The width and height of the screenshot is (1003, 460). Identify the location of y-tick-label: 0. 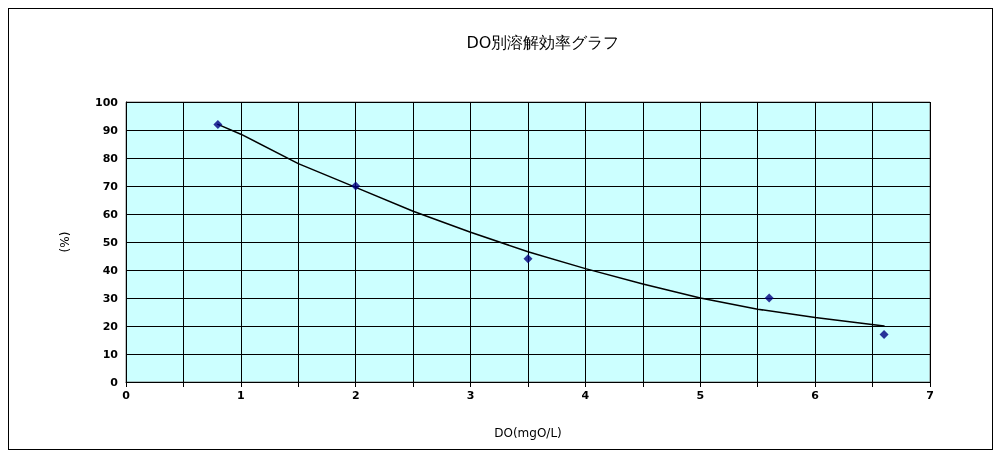
(114, 382).